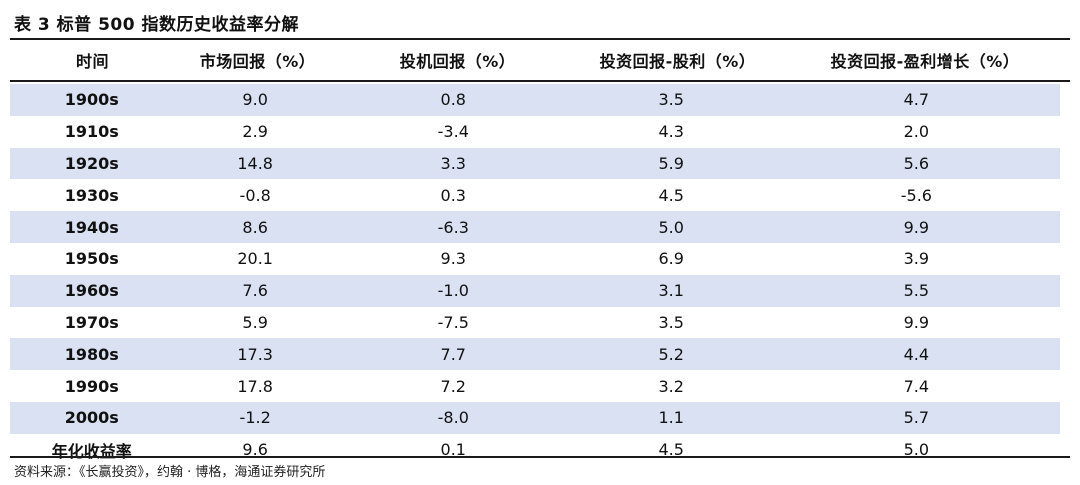  What do you see at coordinates (916, 259) in the screenshot?
I see `cell-earnings-growth-return: 3.9` at bounding box center [916, 259].